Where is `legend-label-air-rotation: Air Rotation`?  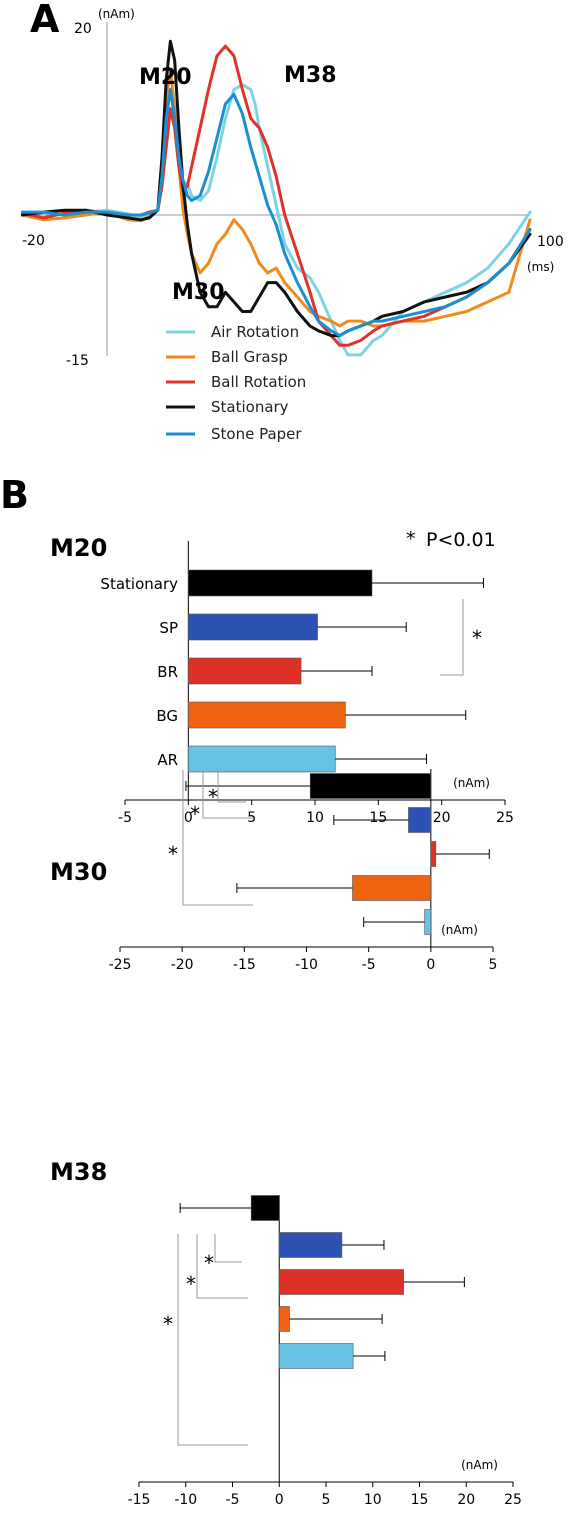
legend-label-air-rotation: Air Rotation is located at coordinates (255, 332).